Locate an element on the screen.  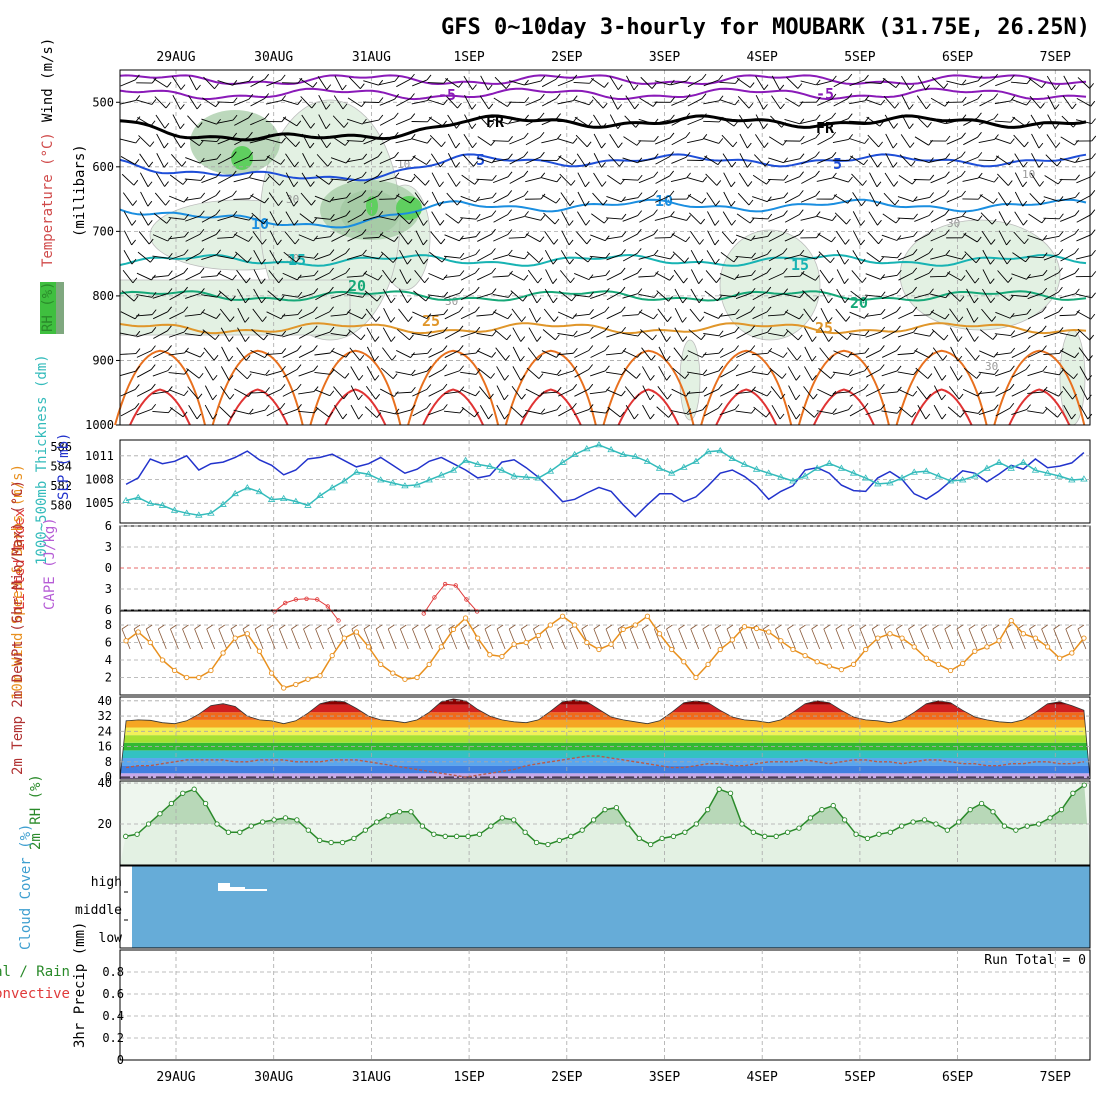
li-tick-label: 6 is located at coordinates (108, 526).